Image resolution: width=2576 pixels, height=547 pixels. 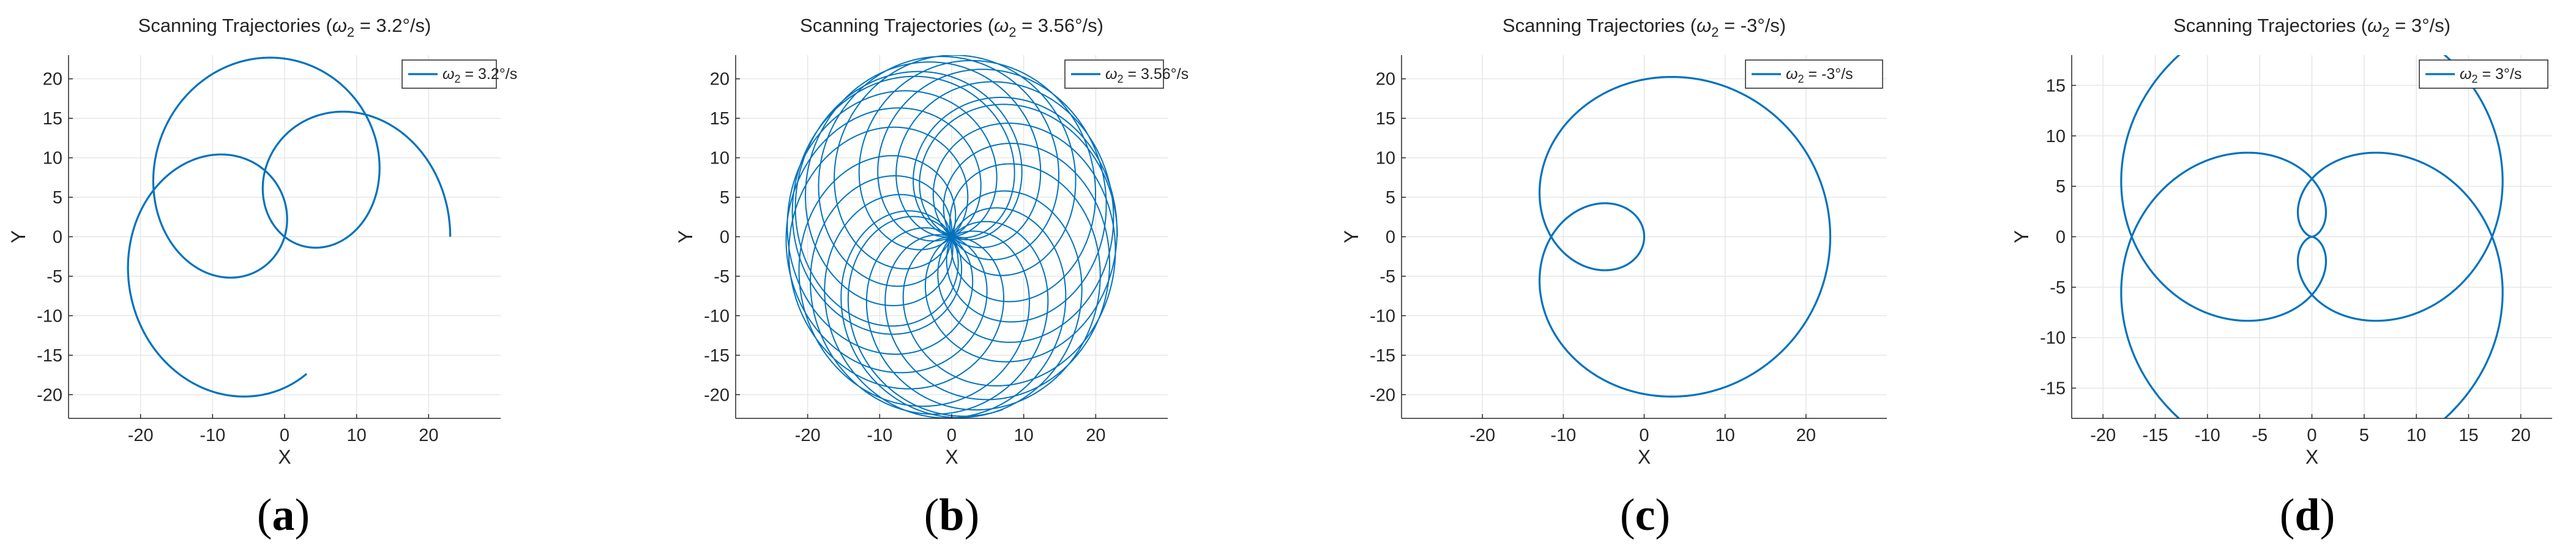 I want to click on legend-label: ω2 = 3°/s, so click(x=2491, y=75).